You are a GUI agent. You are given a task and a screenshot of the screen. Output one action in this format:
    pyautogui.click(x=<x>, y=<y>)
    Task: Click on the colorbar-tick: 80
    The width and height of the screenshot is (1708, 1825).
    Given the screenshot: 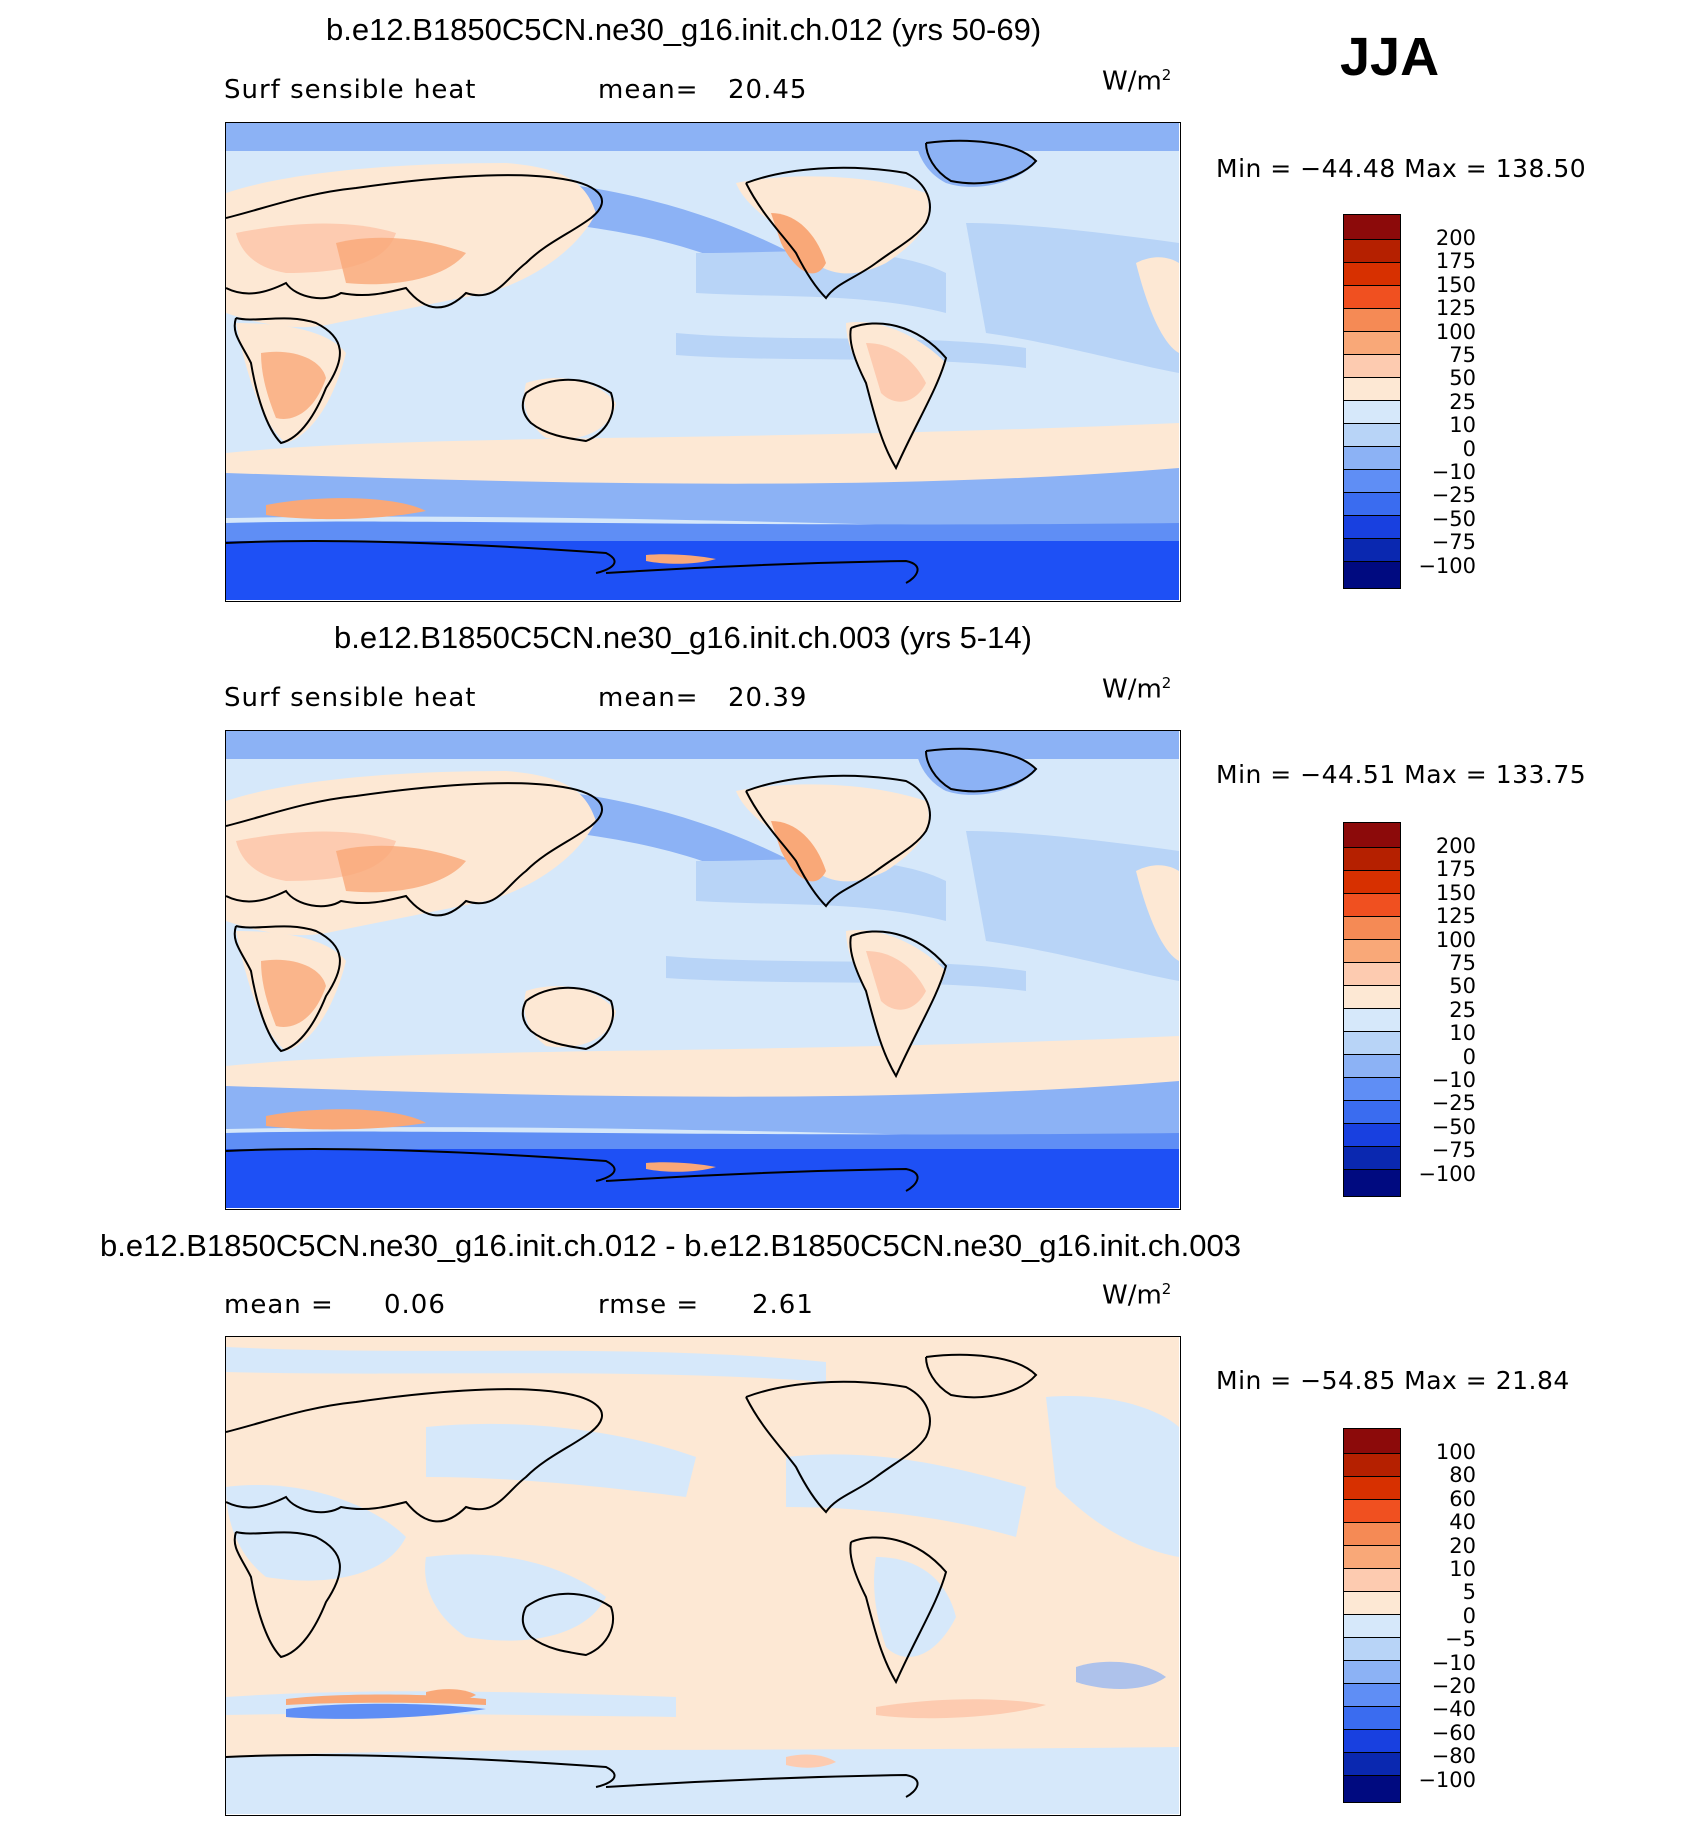 What is the action you would take?
    pyautogui.click(x=1462, y=1475)
    